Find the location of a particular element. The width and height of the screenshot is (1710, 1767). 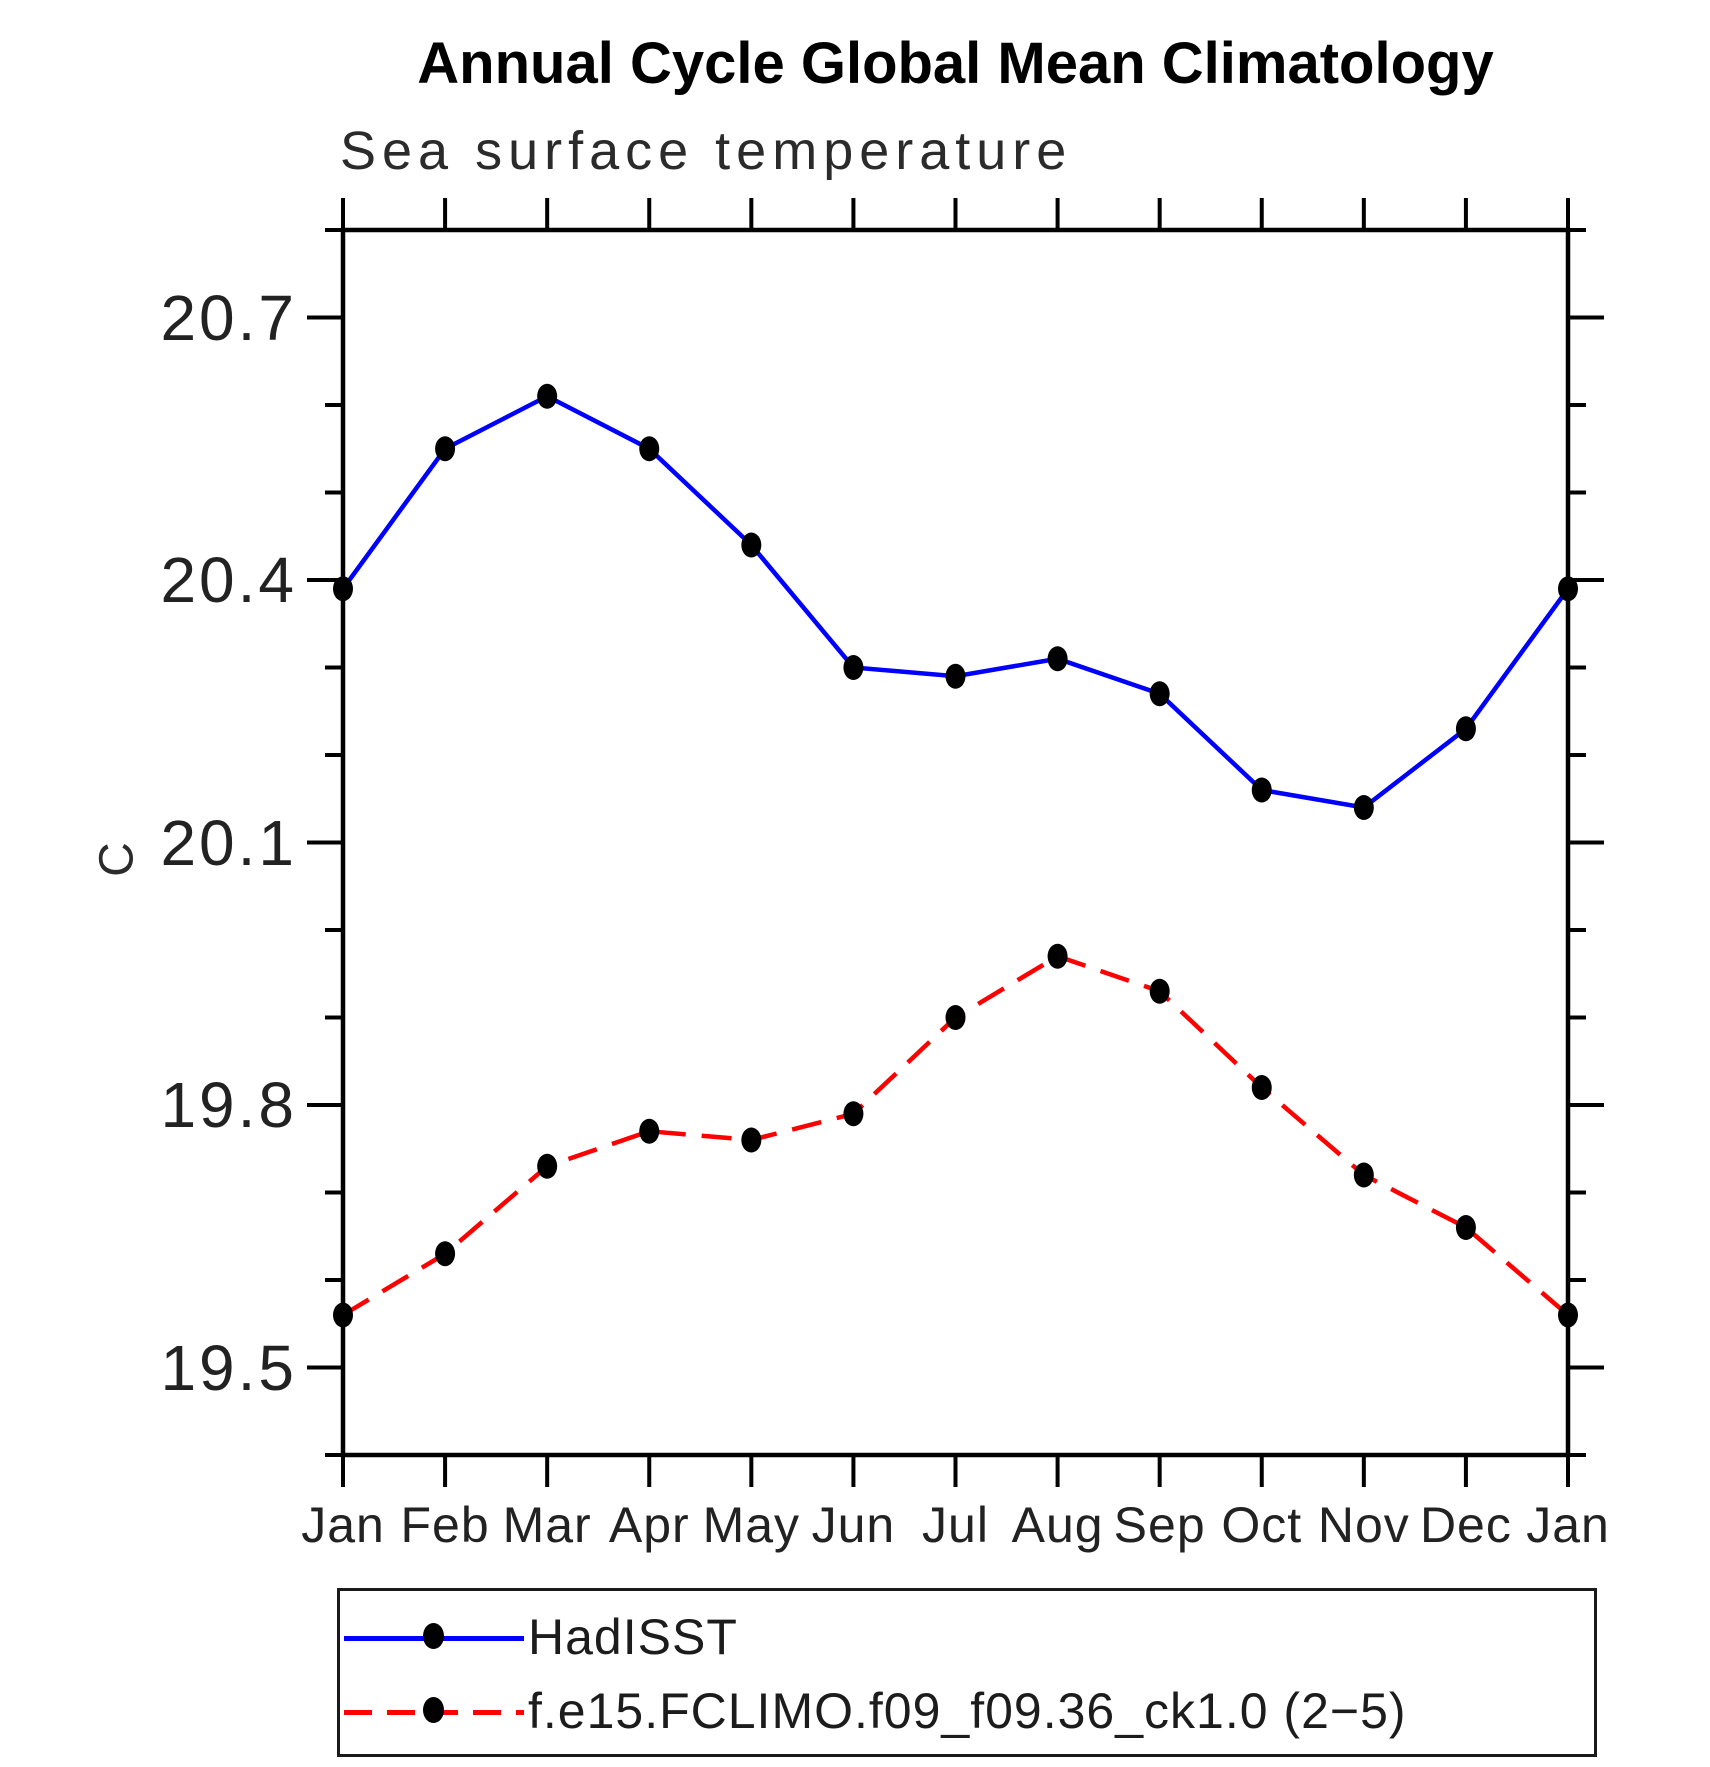

y-tick-label-20.4: 20.4 is located at coordinates (228, 580).